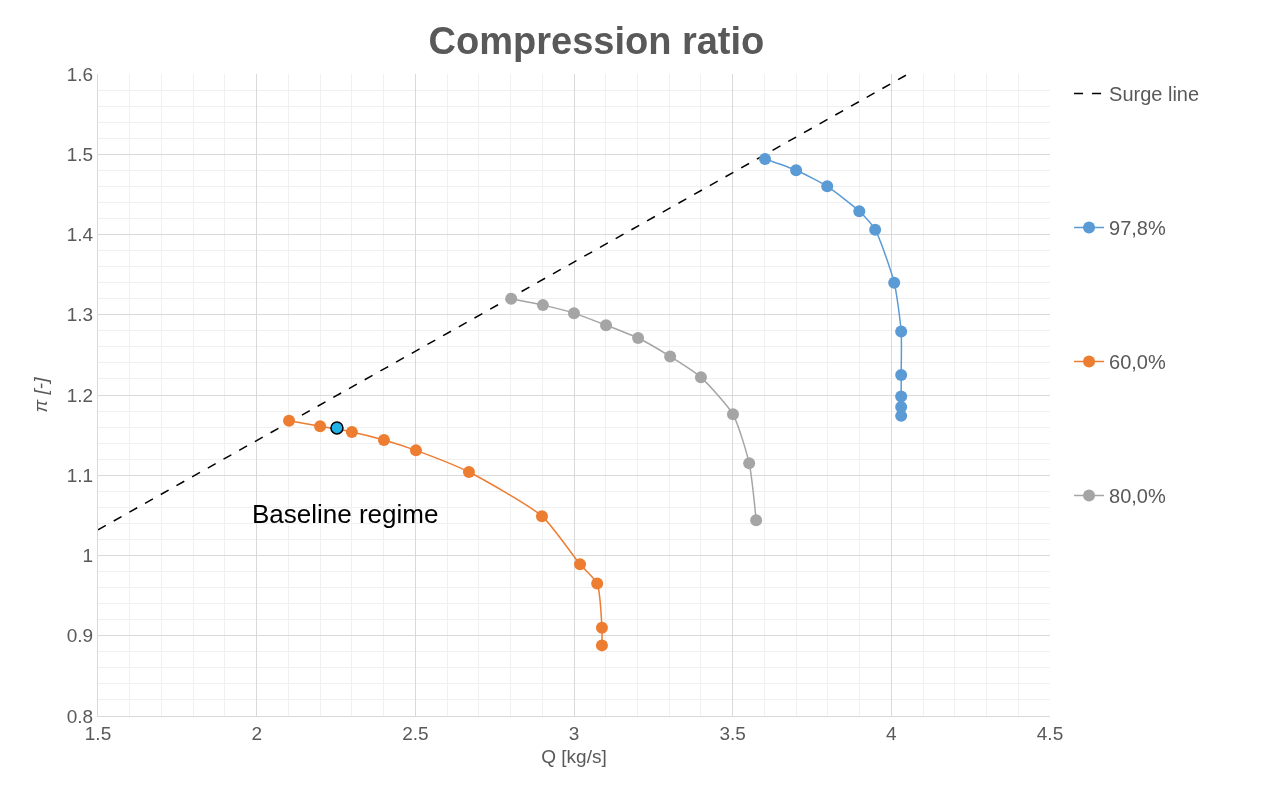 The image size is (1269, 790). What do you see at coordinates (345, 514) in the screenshot?
I see `annotation: Baseline regime` at bounding box center [345, 514].